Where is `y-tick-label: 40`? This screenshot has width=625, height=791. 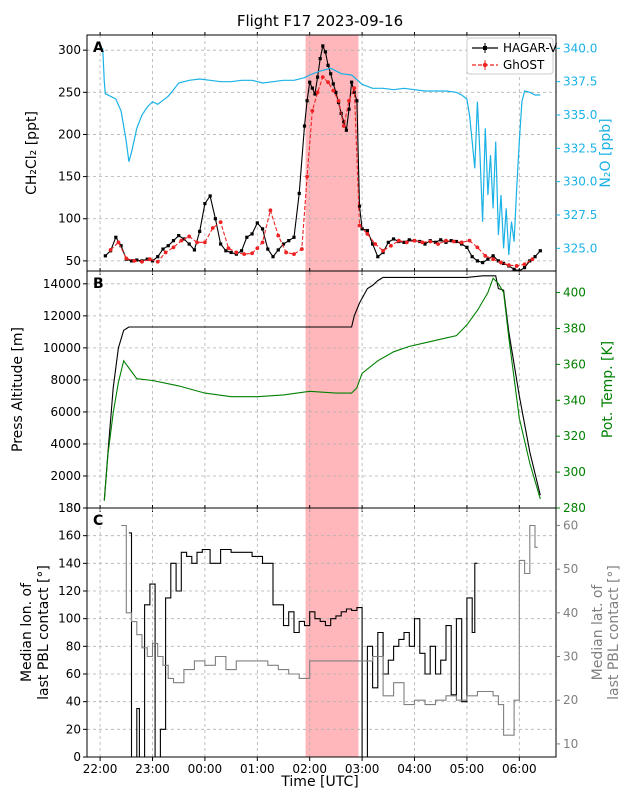
y-tick-label: 40 is located at coordinates (73, 702).